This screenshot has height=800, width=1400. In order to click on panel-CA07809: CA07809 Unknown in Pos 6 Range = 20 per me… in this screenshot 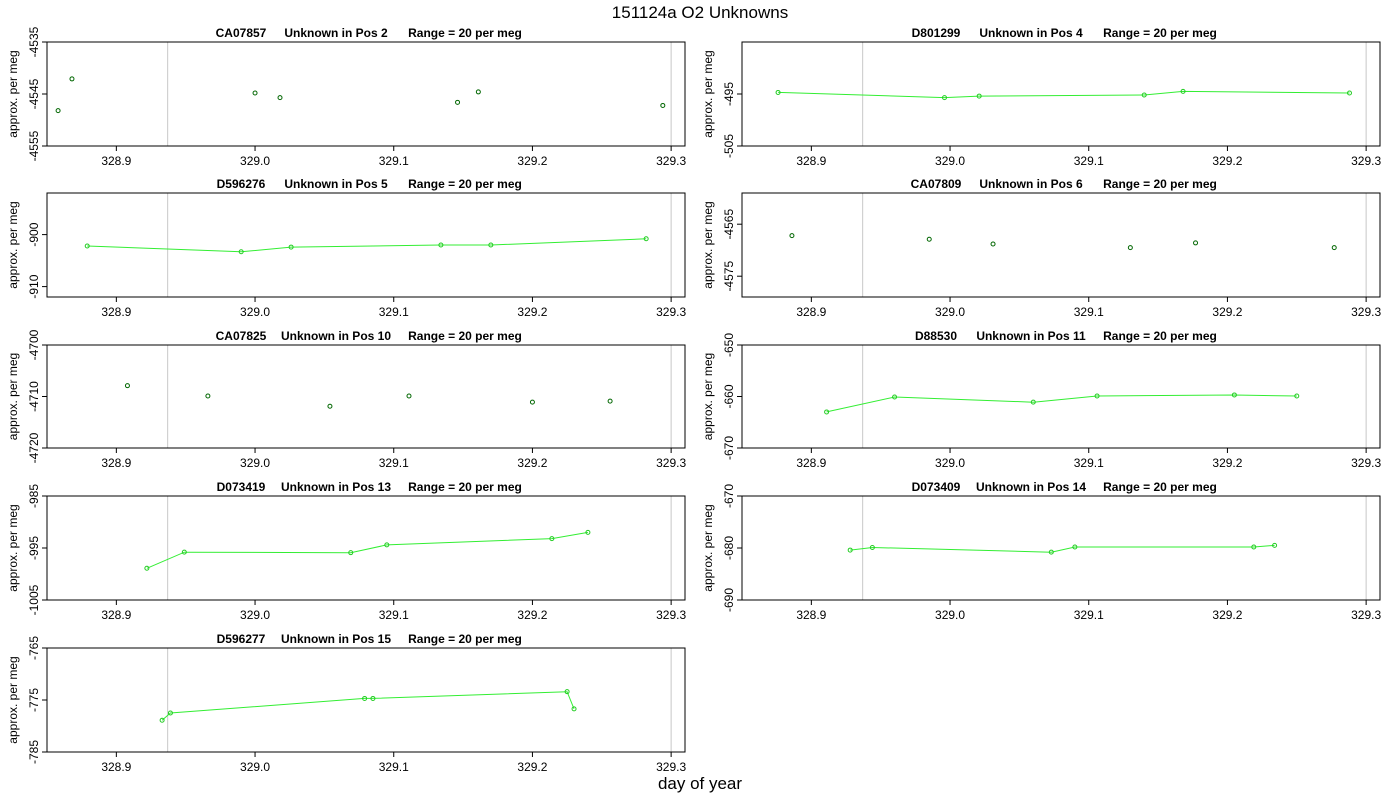, I will do `click(1041, 248)`.